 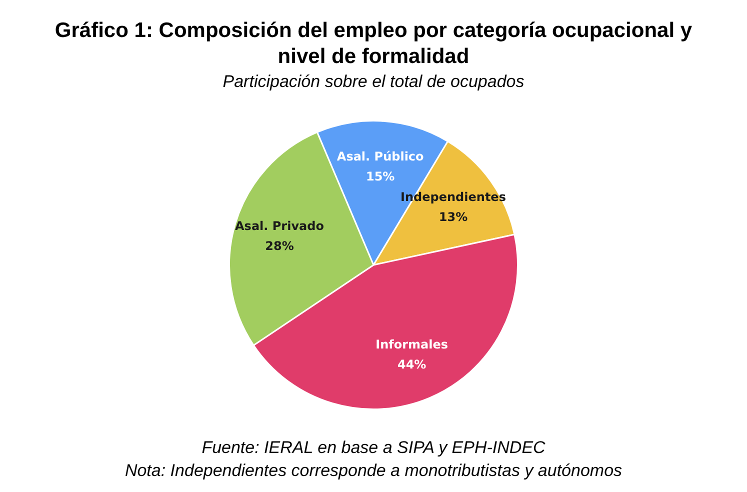 I want to click on slice-label: Asal. Público, so click(x=380, y=156).